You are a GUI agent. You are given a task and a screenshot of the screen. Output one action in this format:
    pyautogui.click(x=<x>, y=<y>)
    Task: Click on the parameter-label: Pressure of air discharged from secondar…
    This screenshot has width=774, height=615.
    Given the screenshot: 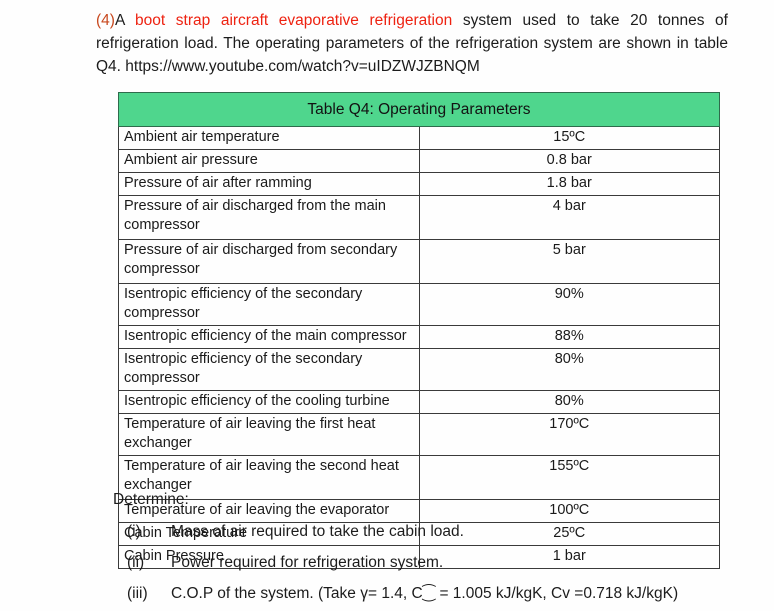 What is the action you would take?
    pyautogui.click(x=269, y=261)
    